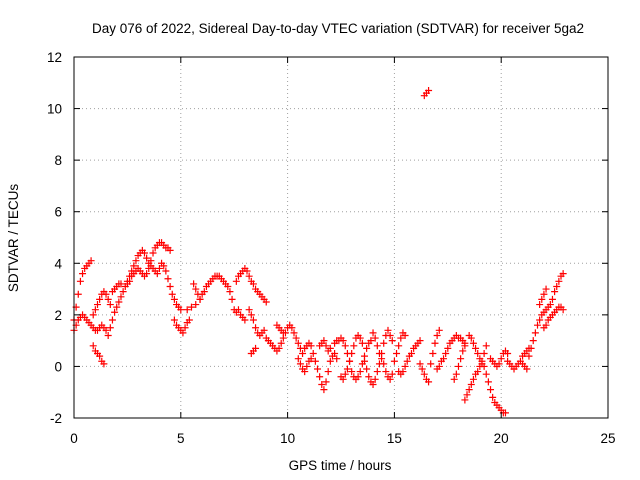 Image resolution: width=640 pixels, height=480 pixels. Describe the element at coordinates (58, 212) in the screenshot. I see `y-tick-label: 6` at that location.